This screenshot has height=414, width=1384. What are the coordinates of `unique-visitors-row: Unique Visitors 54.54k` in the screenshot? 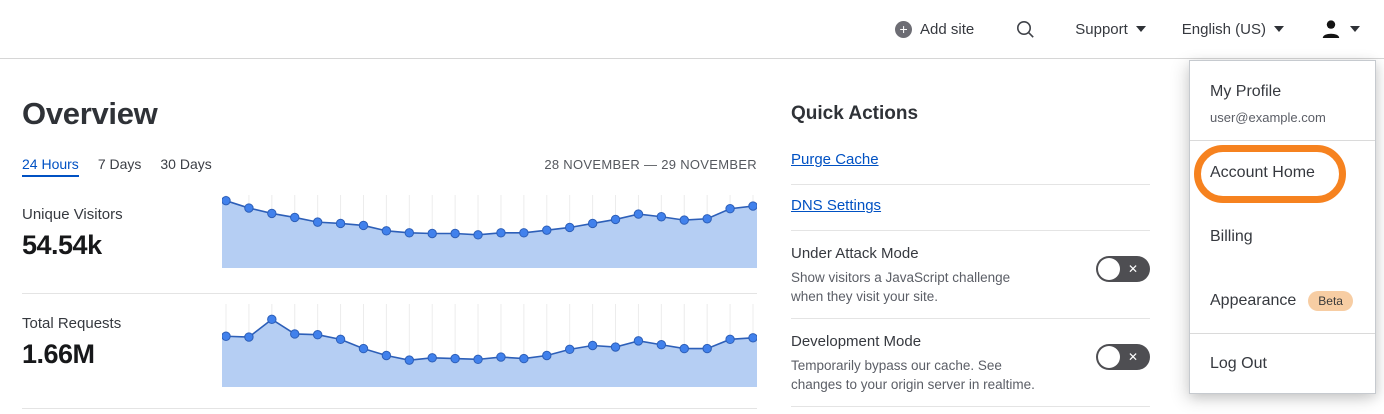 It's located at (390, 234).